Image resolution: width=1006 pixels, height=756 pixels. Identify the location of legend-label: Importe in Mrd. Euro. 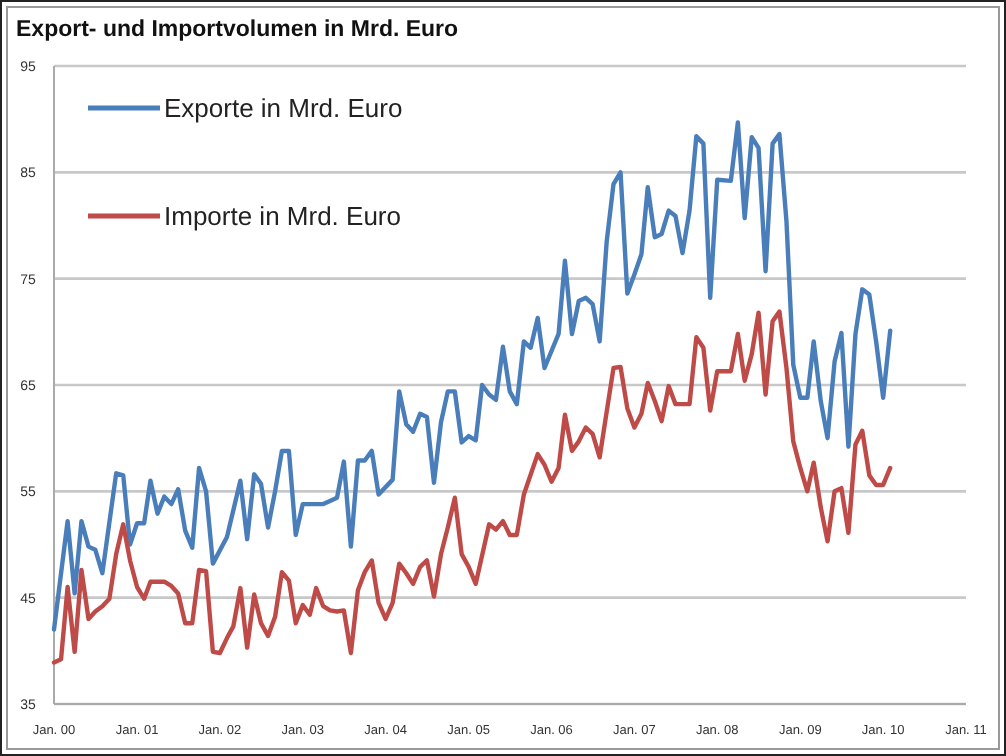
(282, 216).